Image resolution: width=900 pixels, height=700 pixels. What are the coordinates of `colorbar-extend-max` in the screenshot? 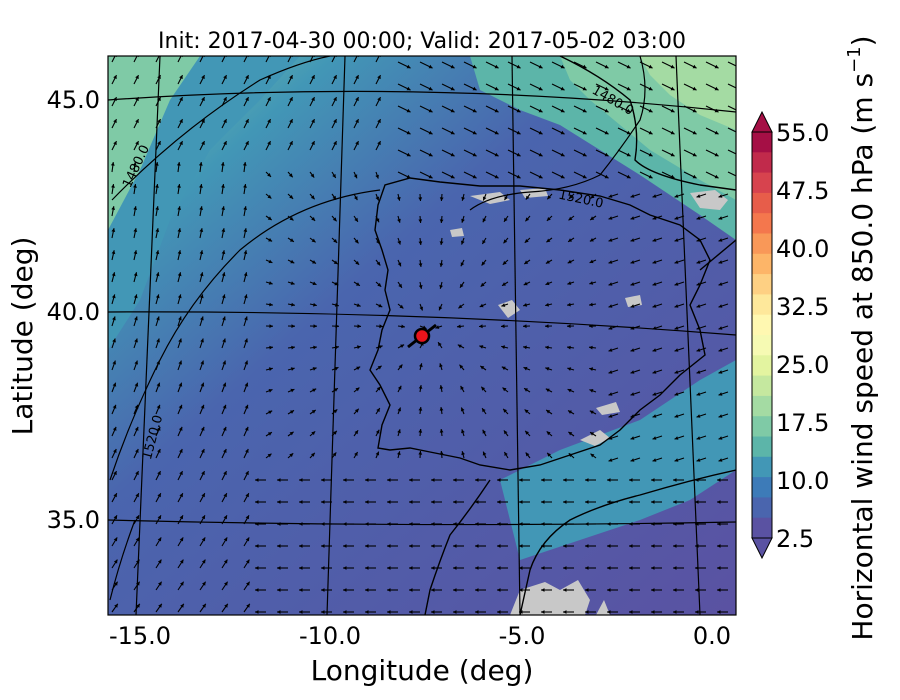 It's located at (762, 121).